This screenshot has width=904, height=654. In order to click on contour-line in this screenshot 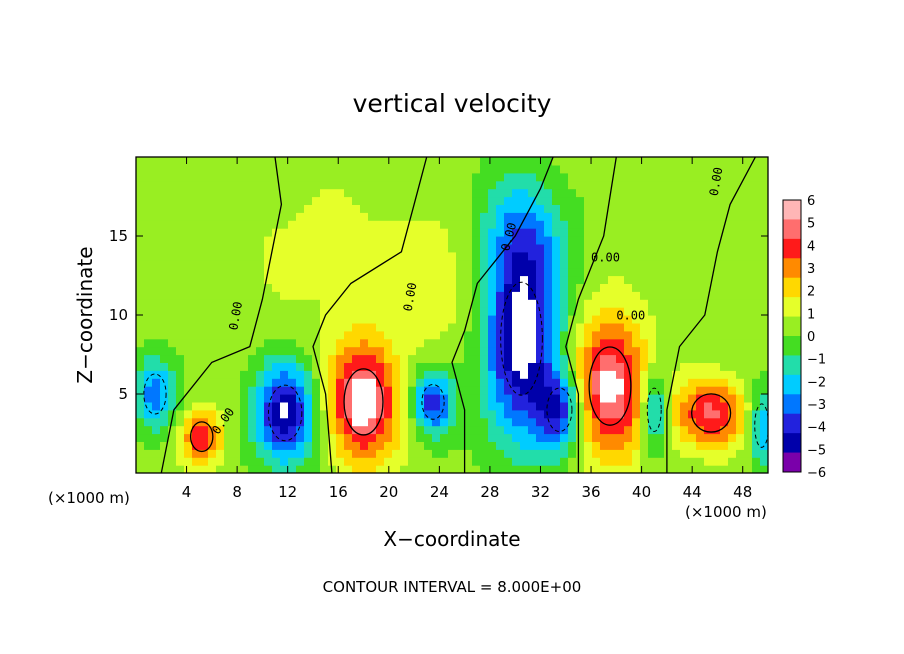, I will do `click(521, 338)`.